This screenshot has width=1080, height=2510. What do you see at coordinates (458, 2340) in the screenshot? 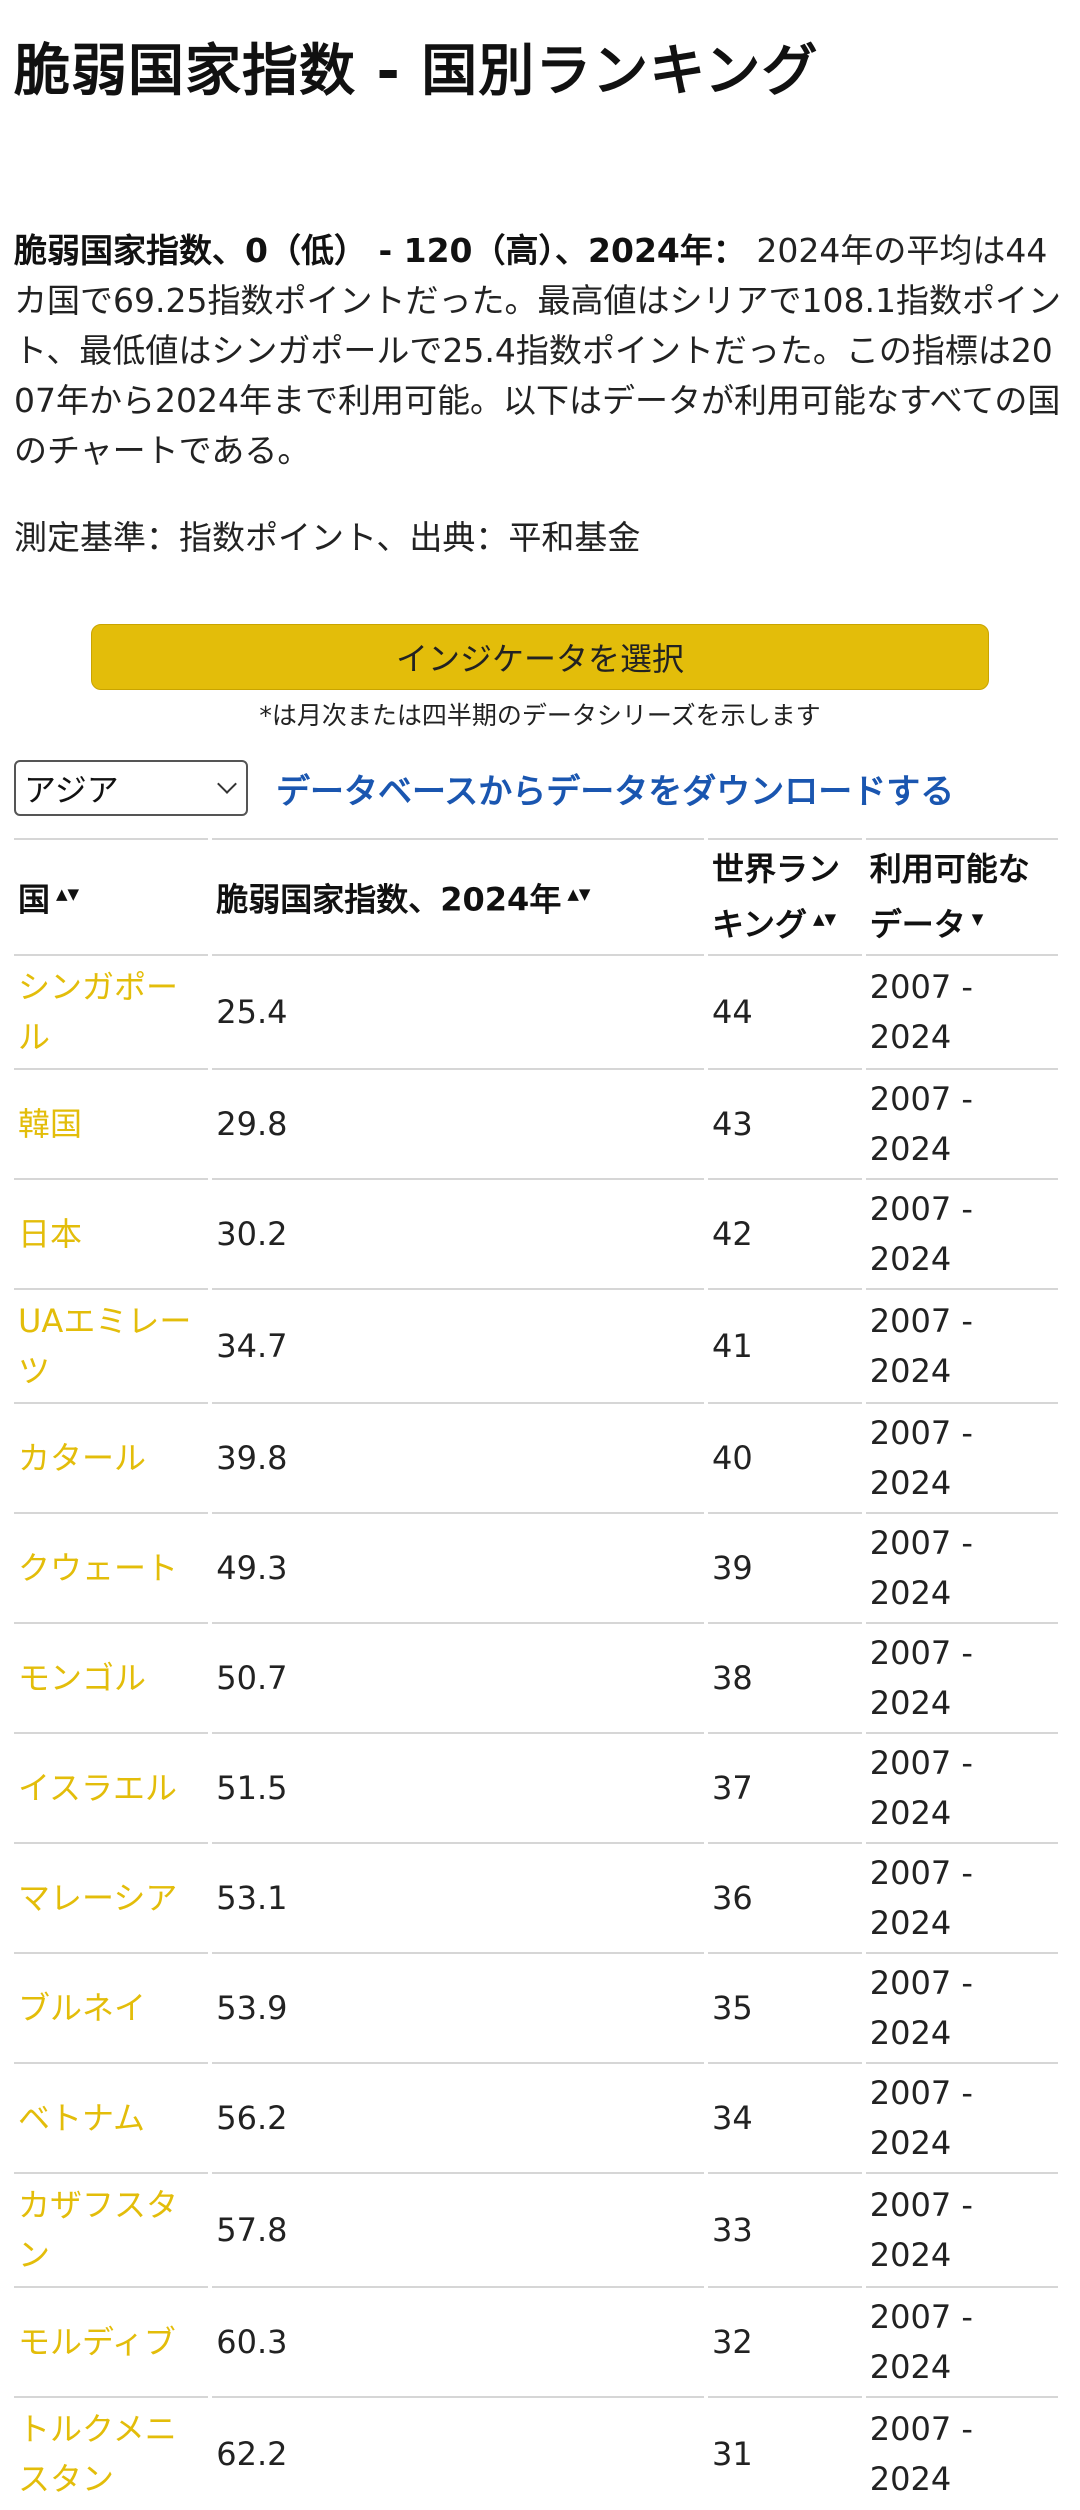
I see `cell-value: 60.3` at bounding box center [458, 2340].